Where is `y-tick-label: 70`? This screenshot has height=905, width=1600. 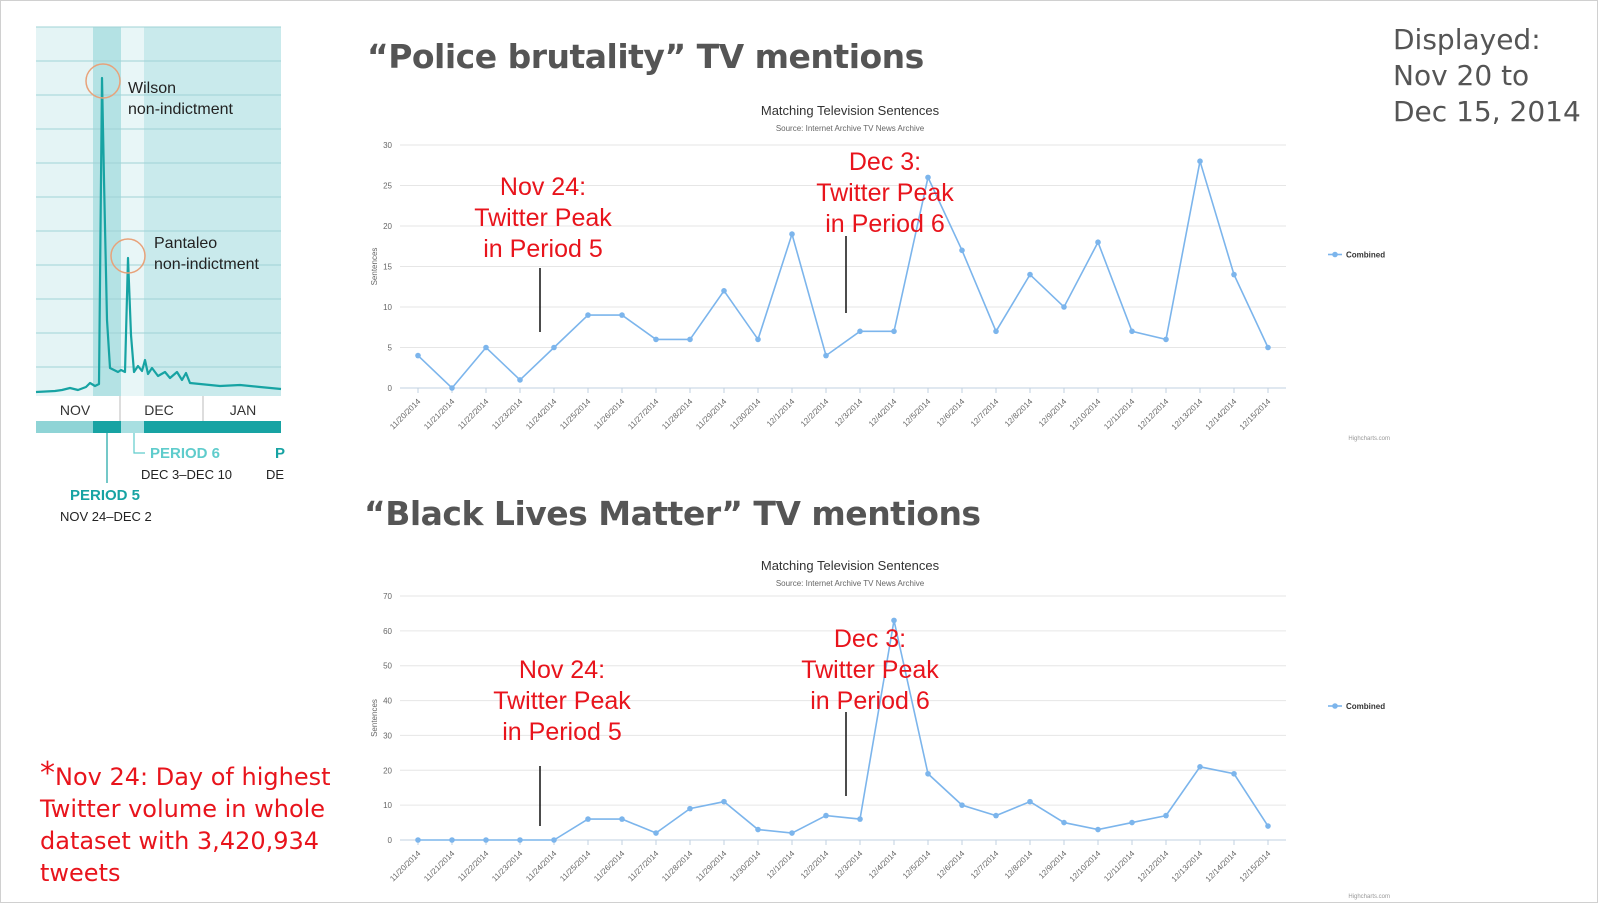
y-tick-label: 70 is located at coordinates (387, 596).